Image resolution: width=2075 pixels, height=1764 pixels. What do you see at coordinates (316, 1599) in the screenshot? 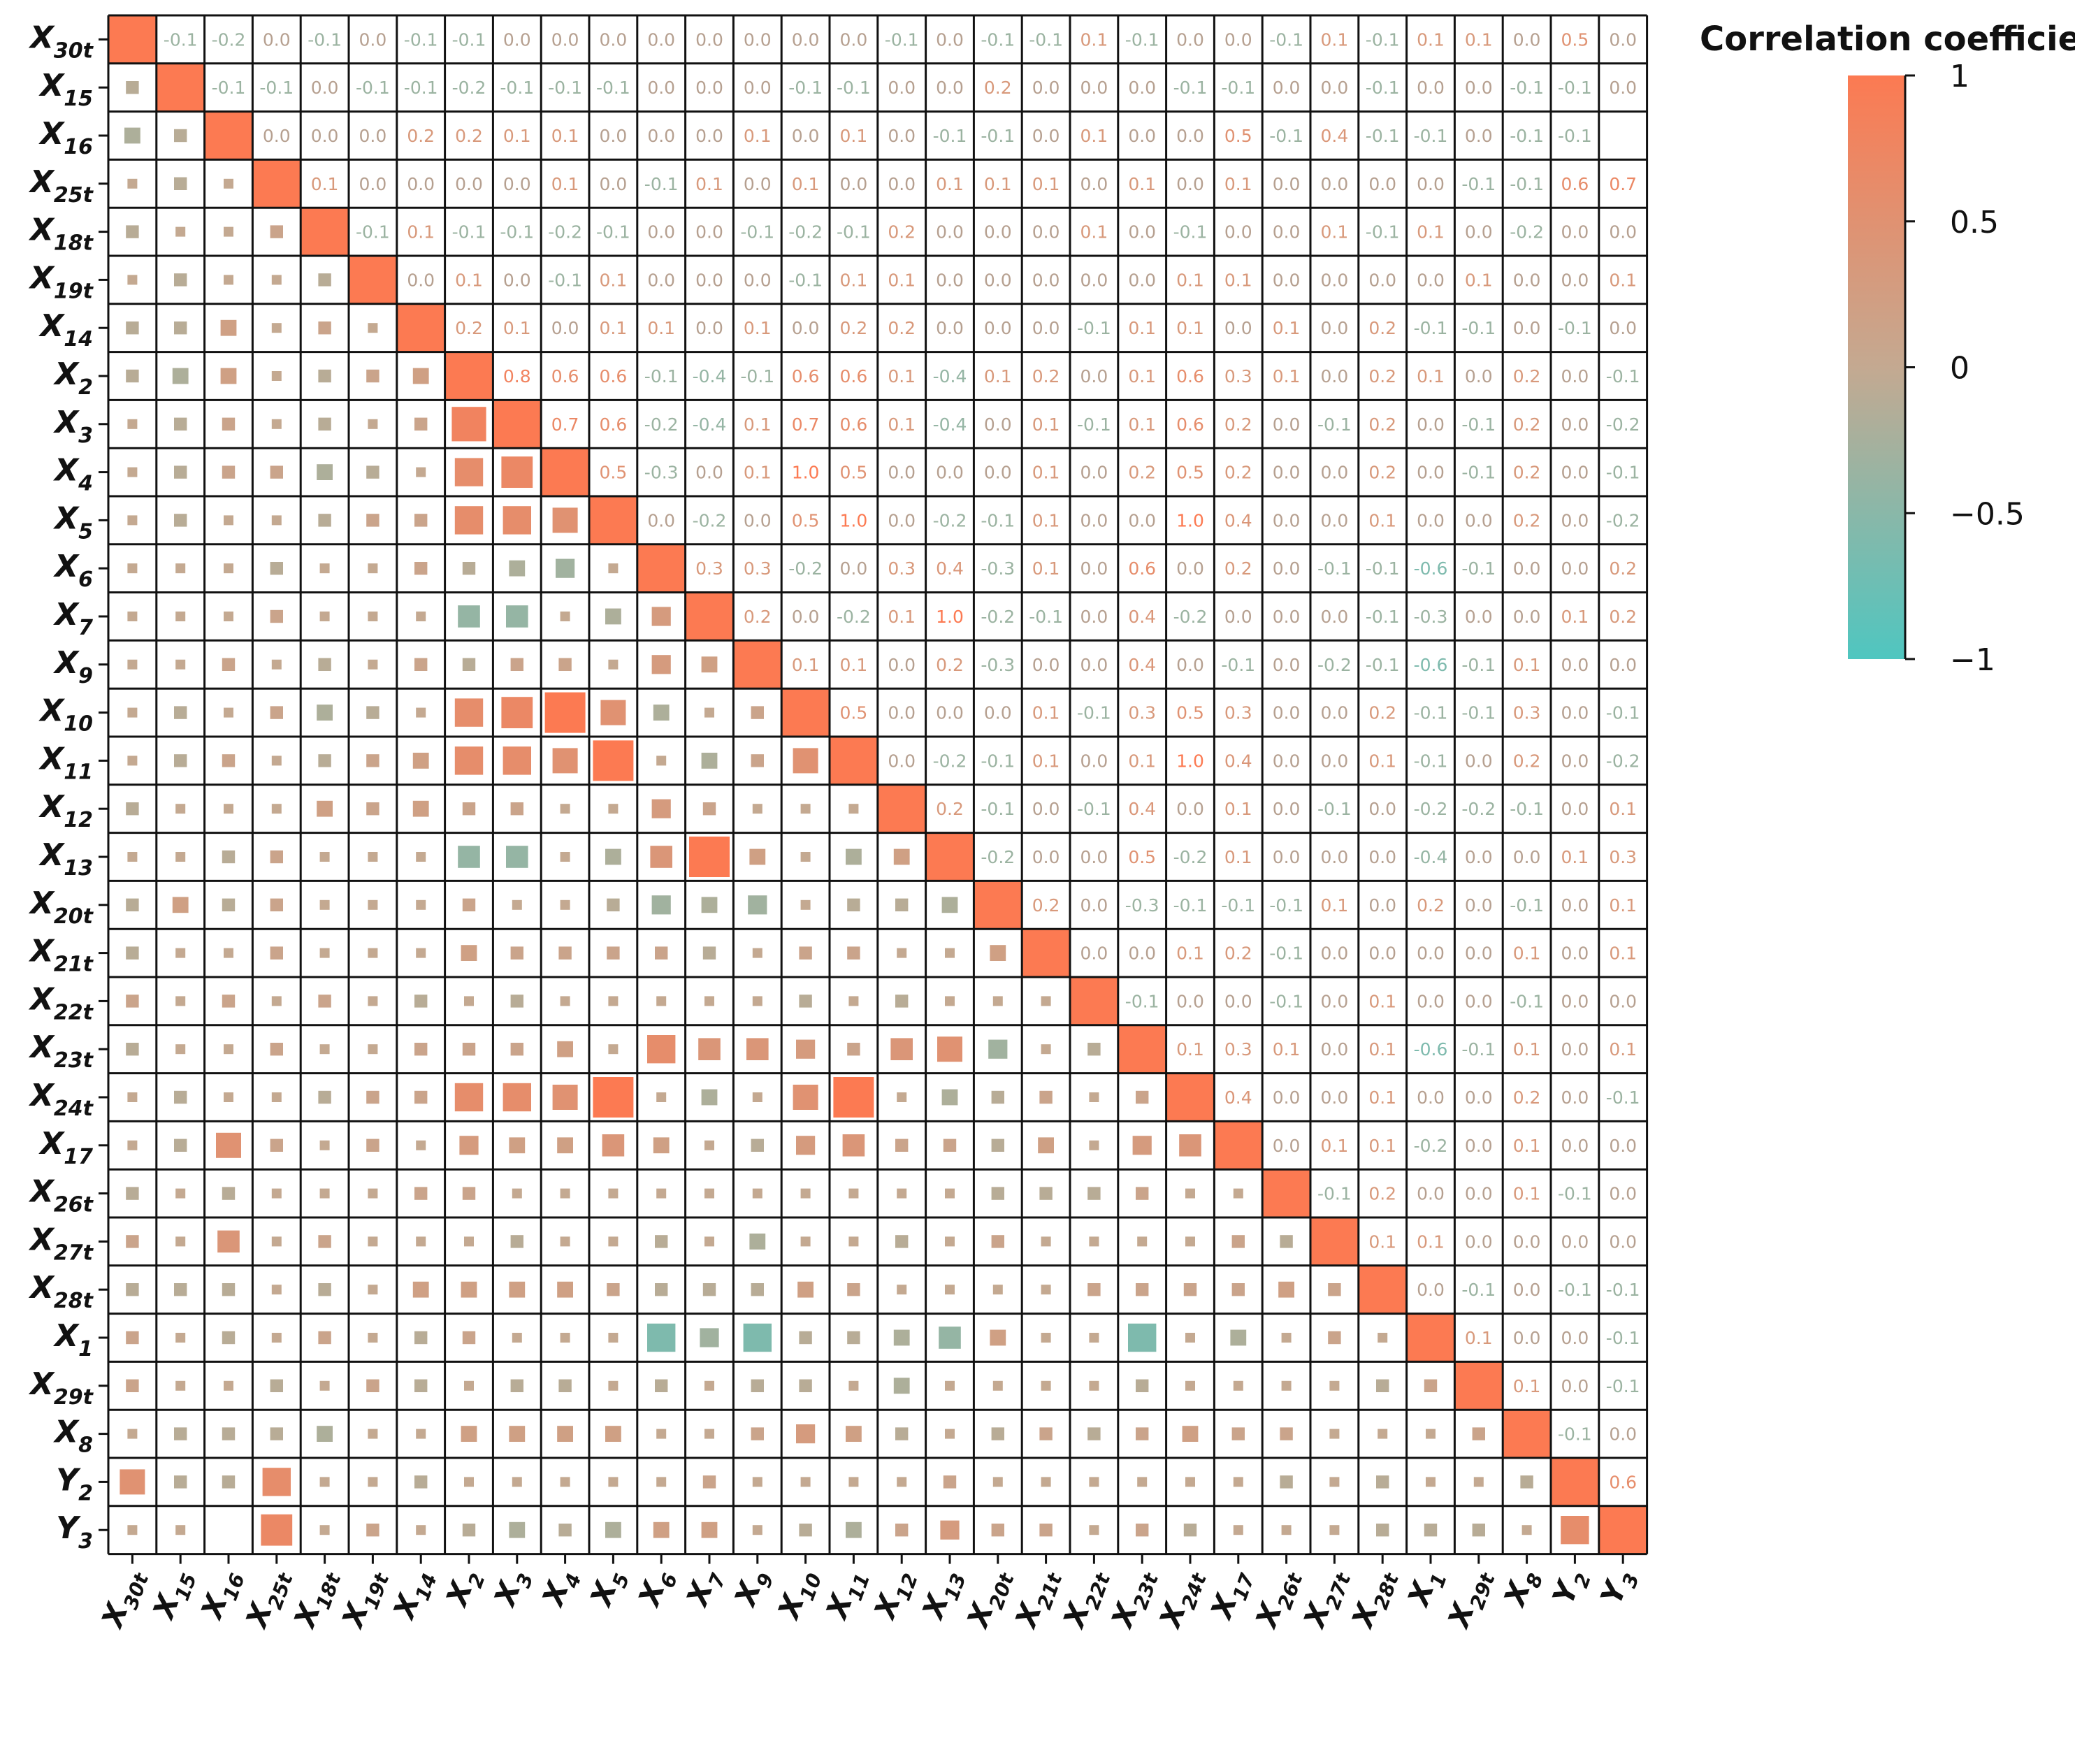
I see `x-tick-label: X18t` at bounding box center [316, 1599].